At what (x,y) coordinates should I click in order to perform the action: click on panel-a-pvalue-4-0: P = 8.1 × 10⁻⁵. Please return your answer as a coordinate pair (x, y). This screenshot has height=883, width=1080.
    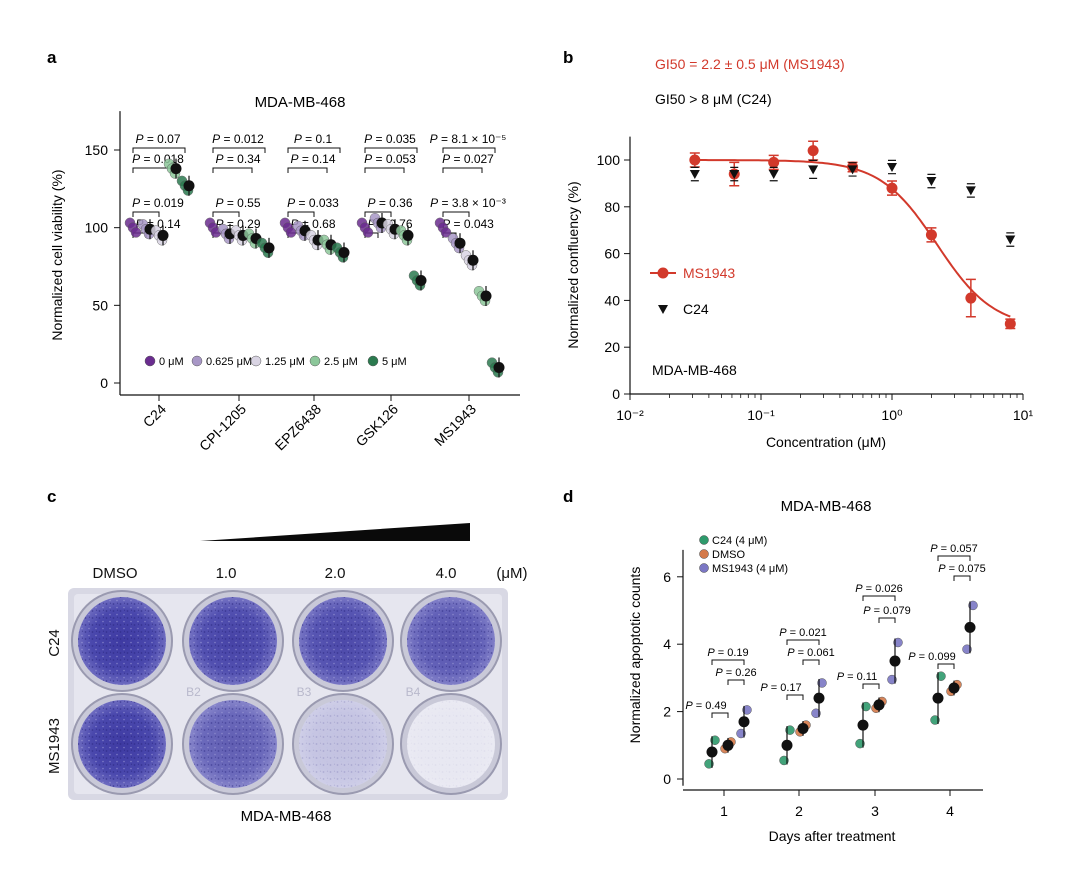
    Looking at the image, I should click on (468, 139).